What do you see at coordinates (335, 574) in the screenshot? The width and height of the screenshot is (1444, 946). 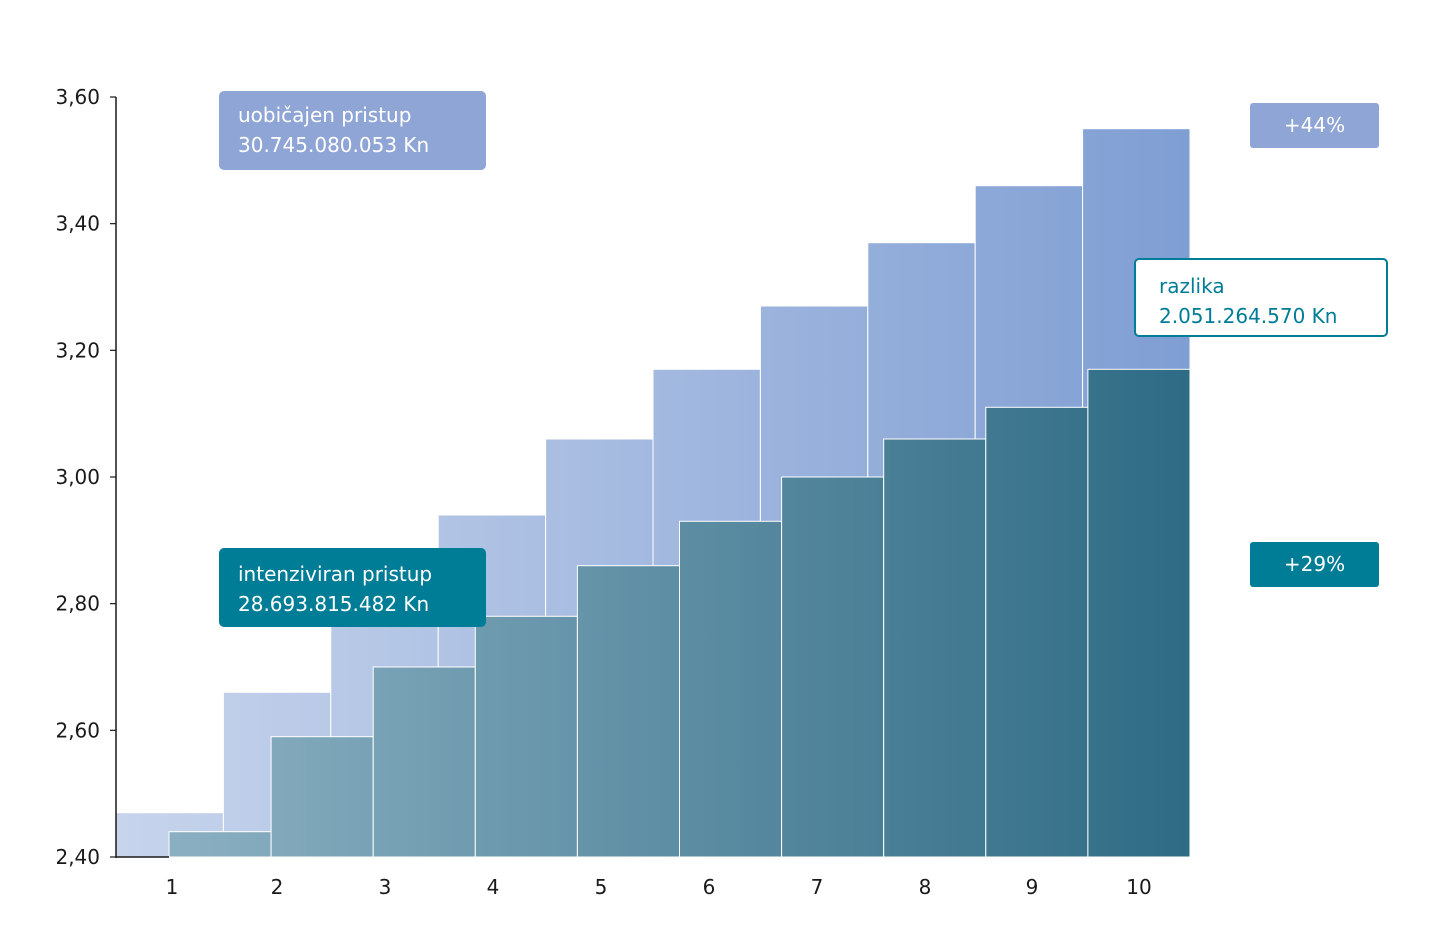 I see `intensive-approach-label: intenziviran pristup` at bounding box center [335, 574].